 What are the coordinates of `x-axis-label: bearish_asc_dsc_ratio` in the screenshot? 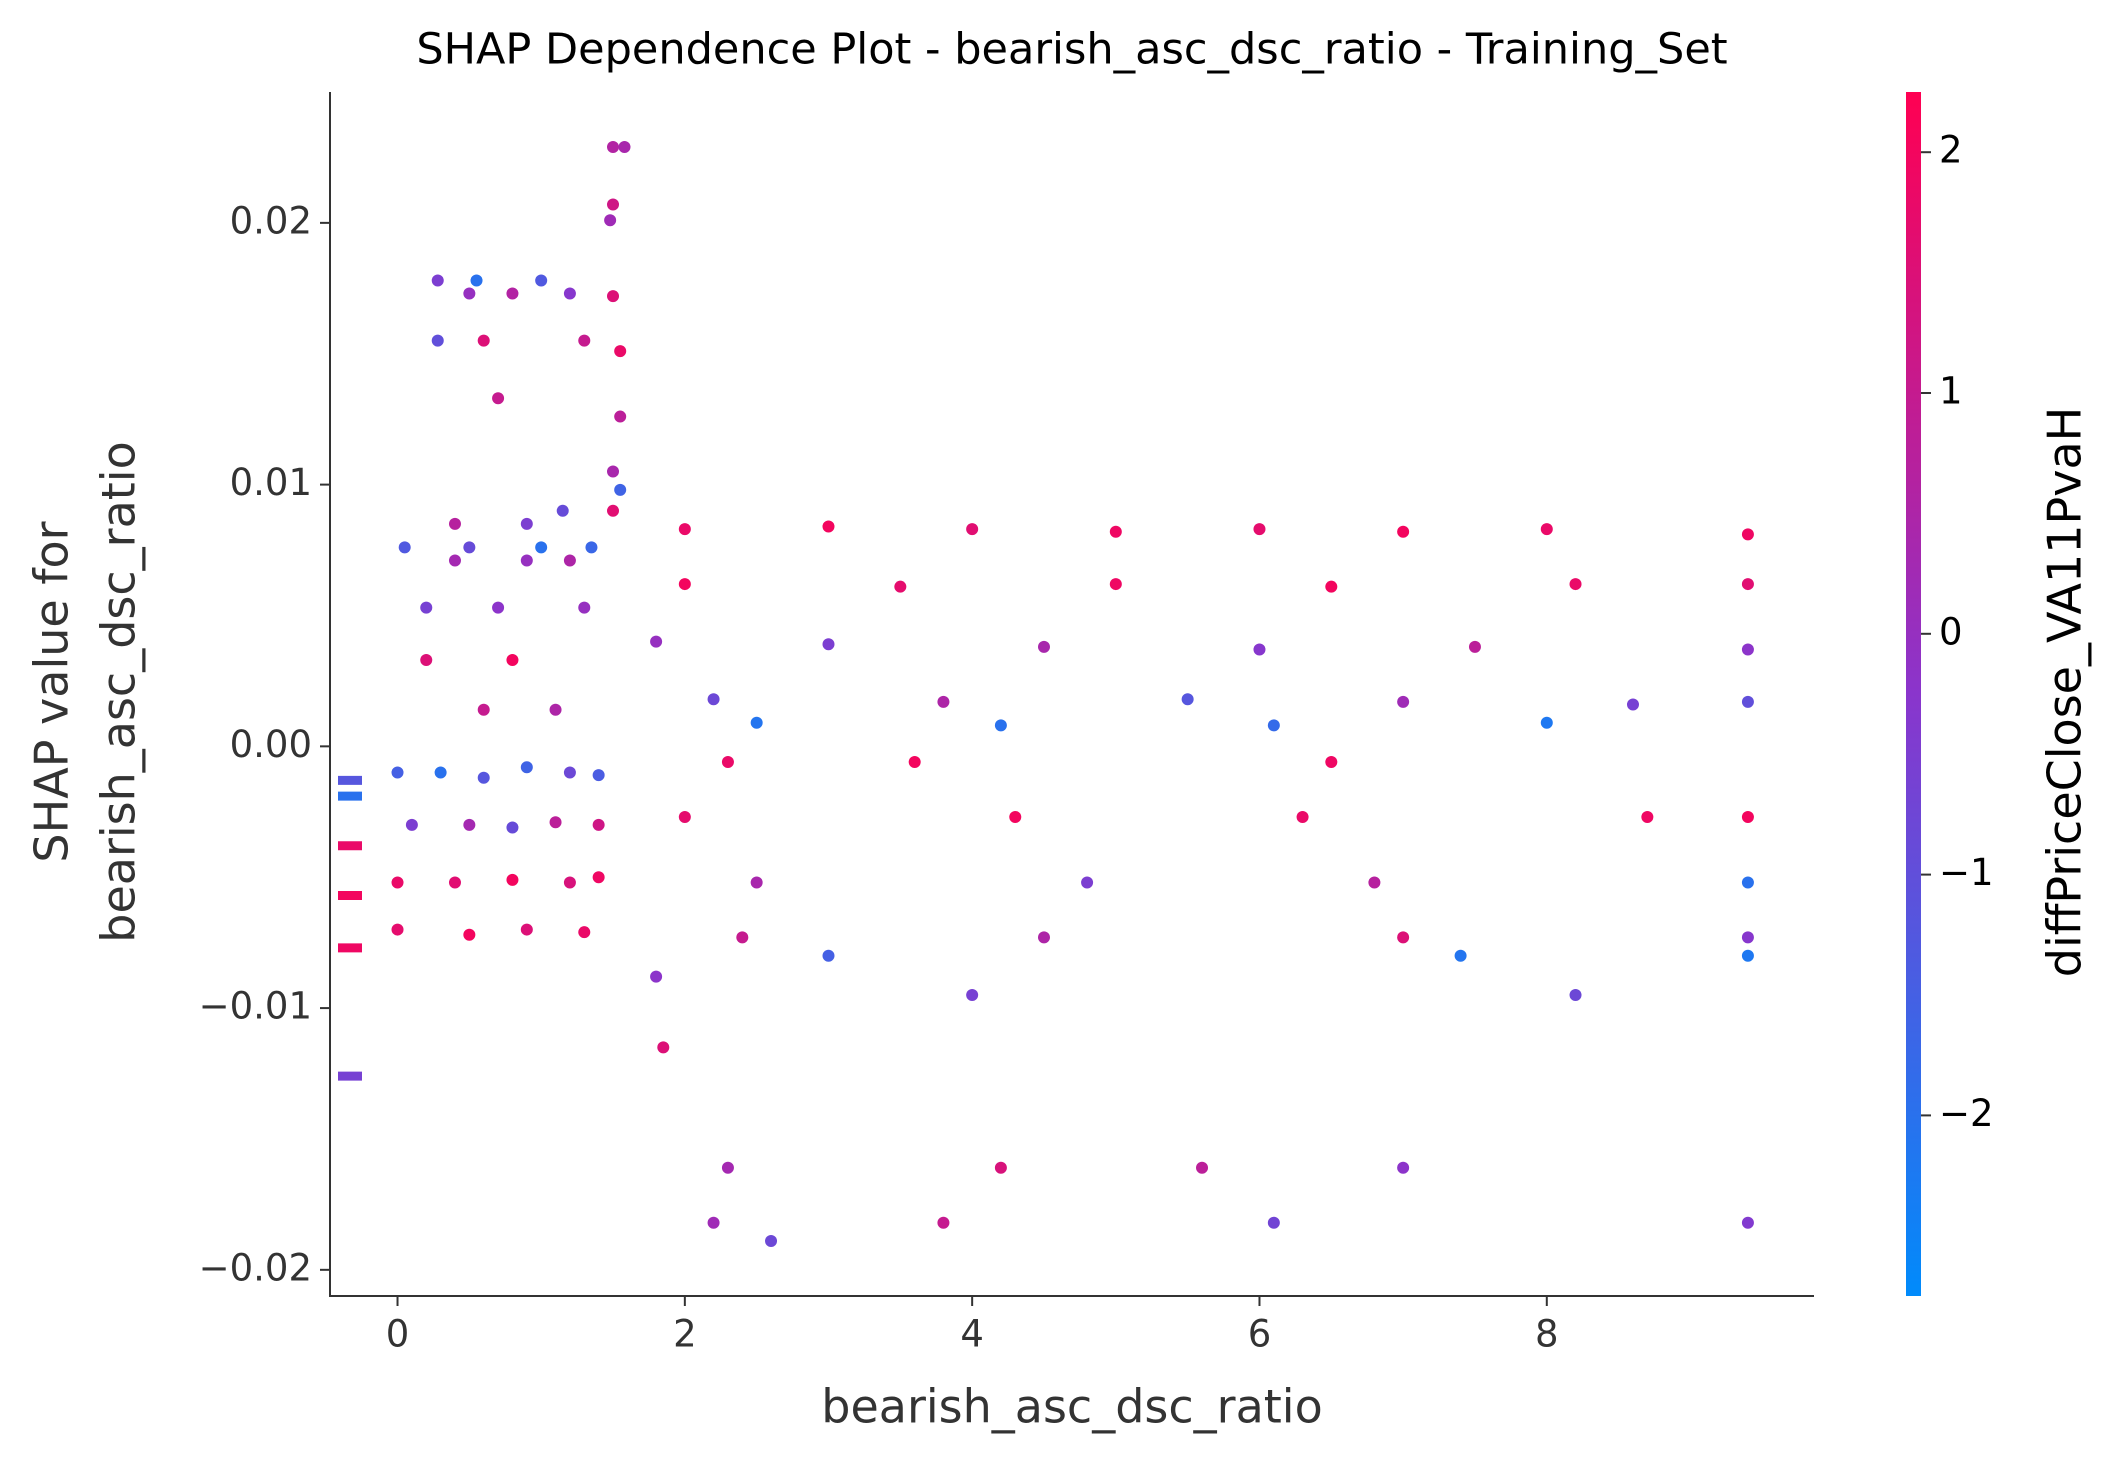 It's located at (1071, 1407).